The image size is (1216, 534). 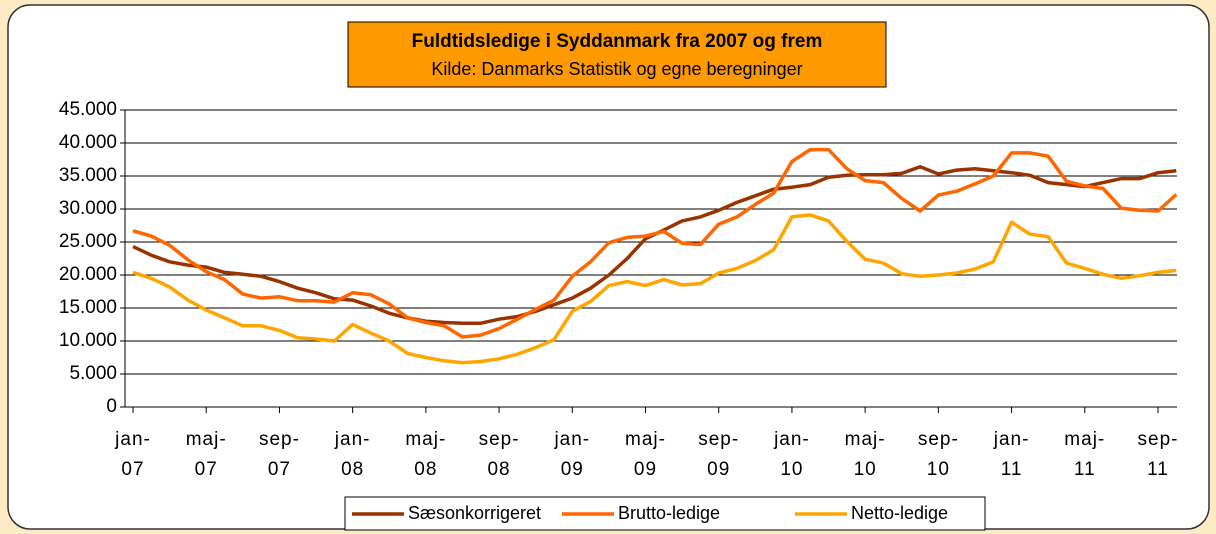 I want to click on legend-box, so click(x=665, y=513).